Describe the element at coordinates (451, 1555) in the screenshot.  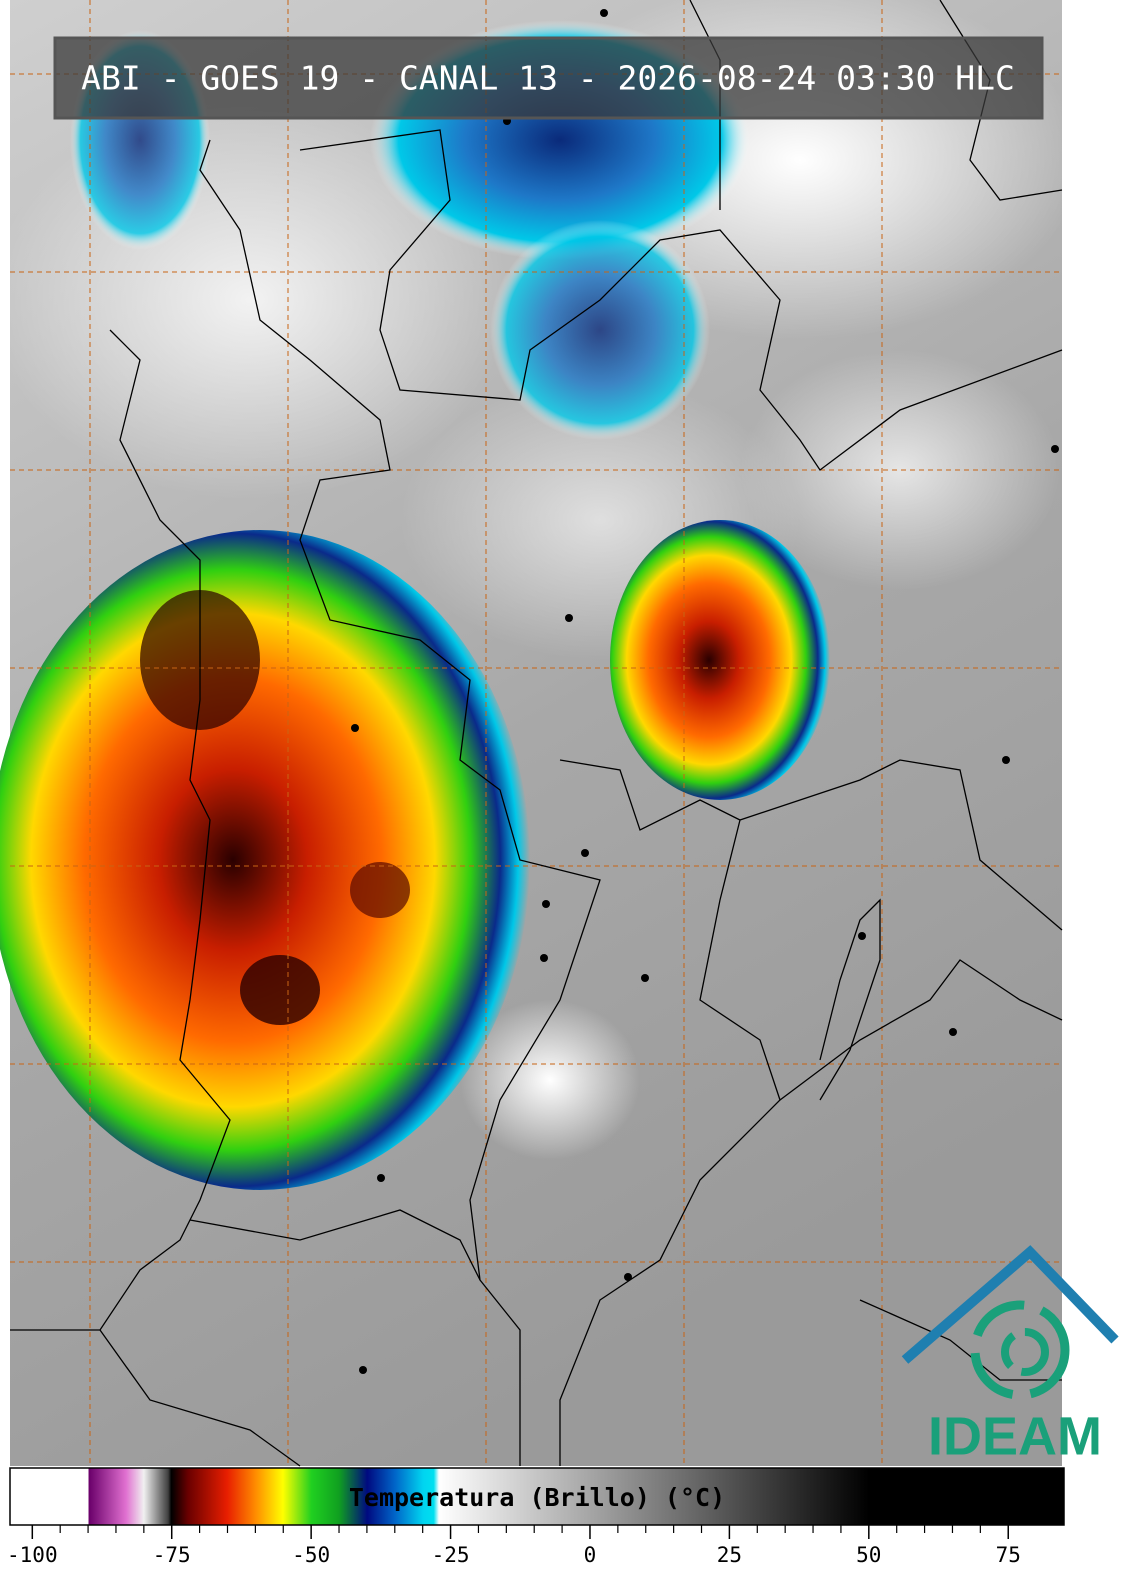
I see `tick-label: -25` at that location.